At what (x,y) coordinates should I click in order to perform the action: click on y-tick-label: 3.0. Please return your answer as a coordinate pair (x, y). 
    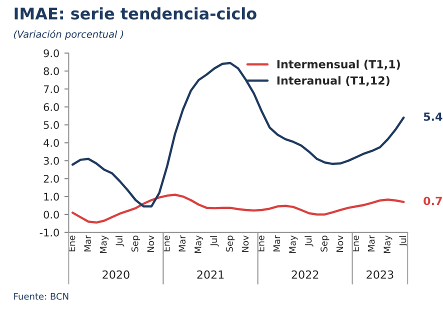
    Looking at the image, I should click on (51, 160).